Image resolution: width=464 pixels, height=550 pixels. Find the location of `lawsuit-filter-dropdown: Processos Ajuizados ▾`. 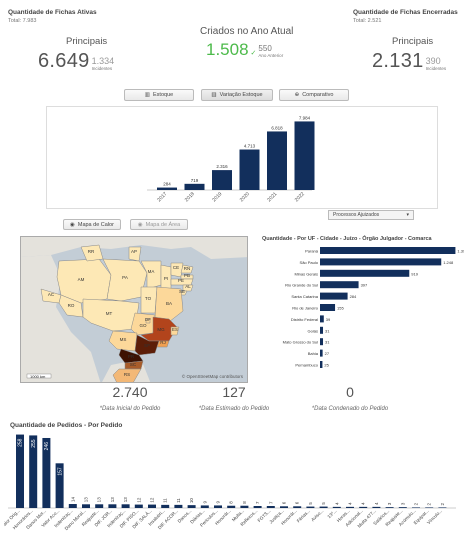

lawsuit-filter-dropdown: Processos Ajuizados ▾ is located at coordinates (371, 215).